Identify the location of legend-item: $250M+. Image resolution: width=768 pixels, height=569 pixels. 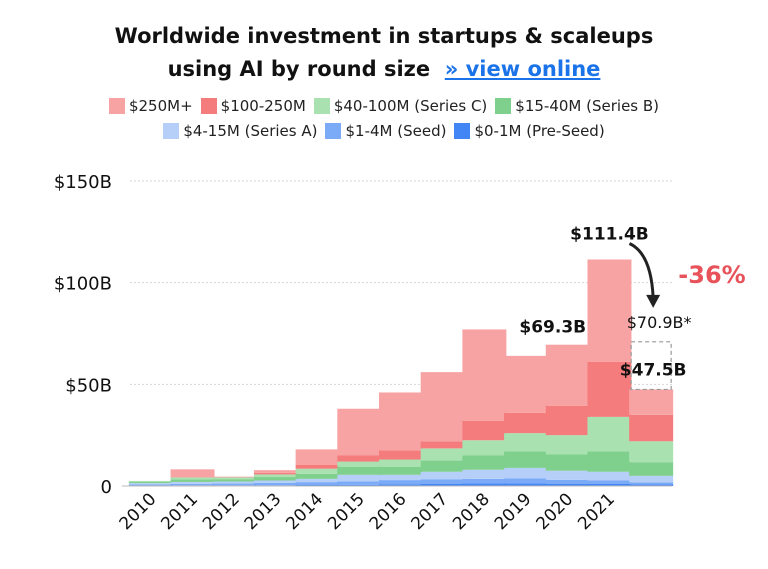
(150, 106).